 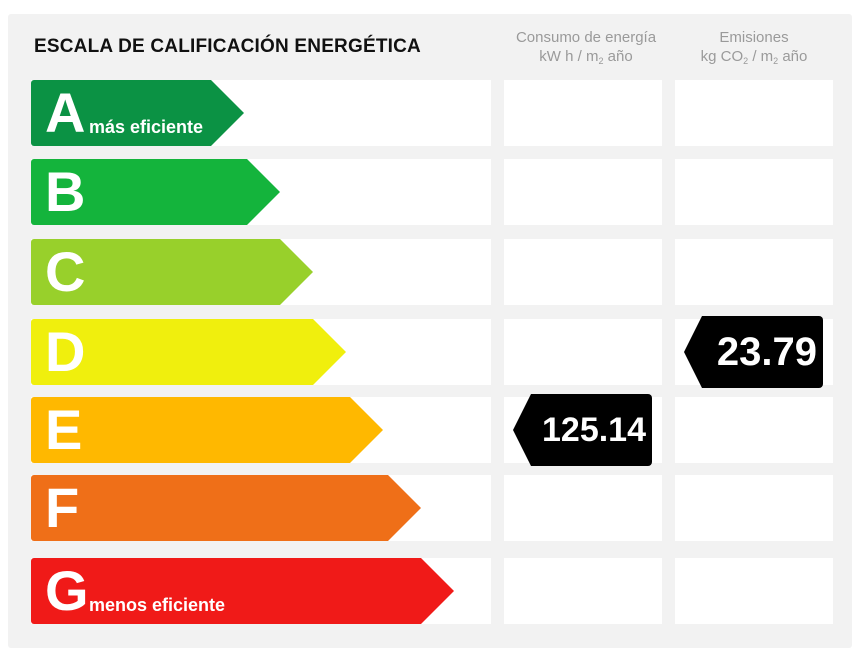 I want to click on emisiones-cell-e, so click(x=754, y=430).